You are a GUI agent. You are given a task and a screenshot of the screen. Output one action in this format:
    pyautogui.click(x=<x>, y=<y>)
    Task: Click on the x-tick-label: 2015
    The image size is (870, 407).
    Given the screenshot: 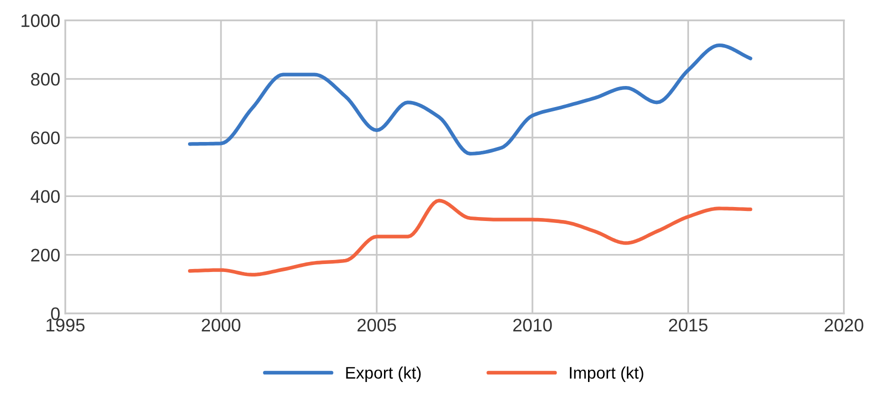 What is the action you would take?
    pyautogui.click(x=688, y=325)
    